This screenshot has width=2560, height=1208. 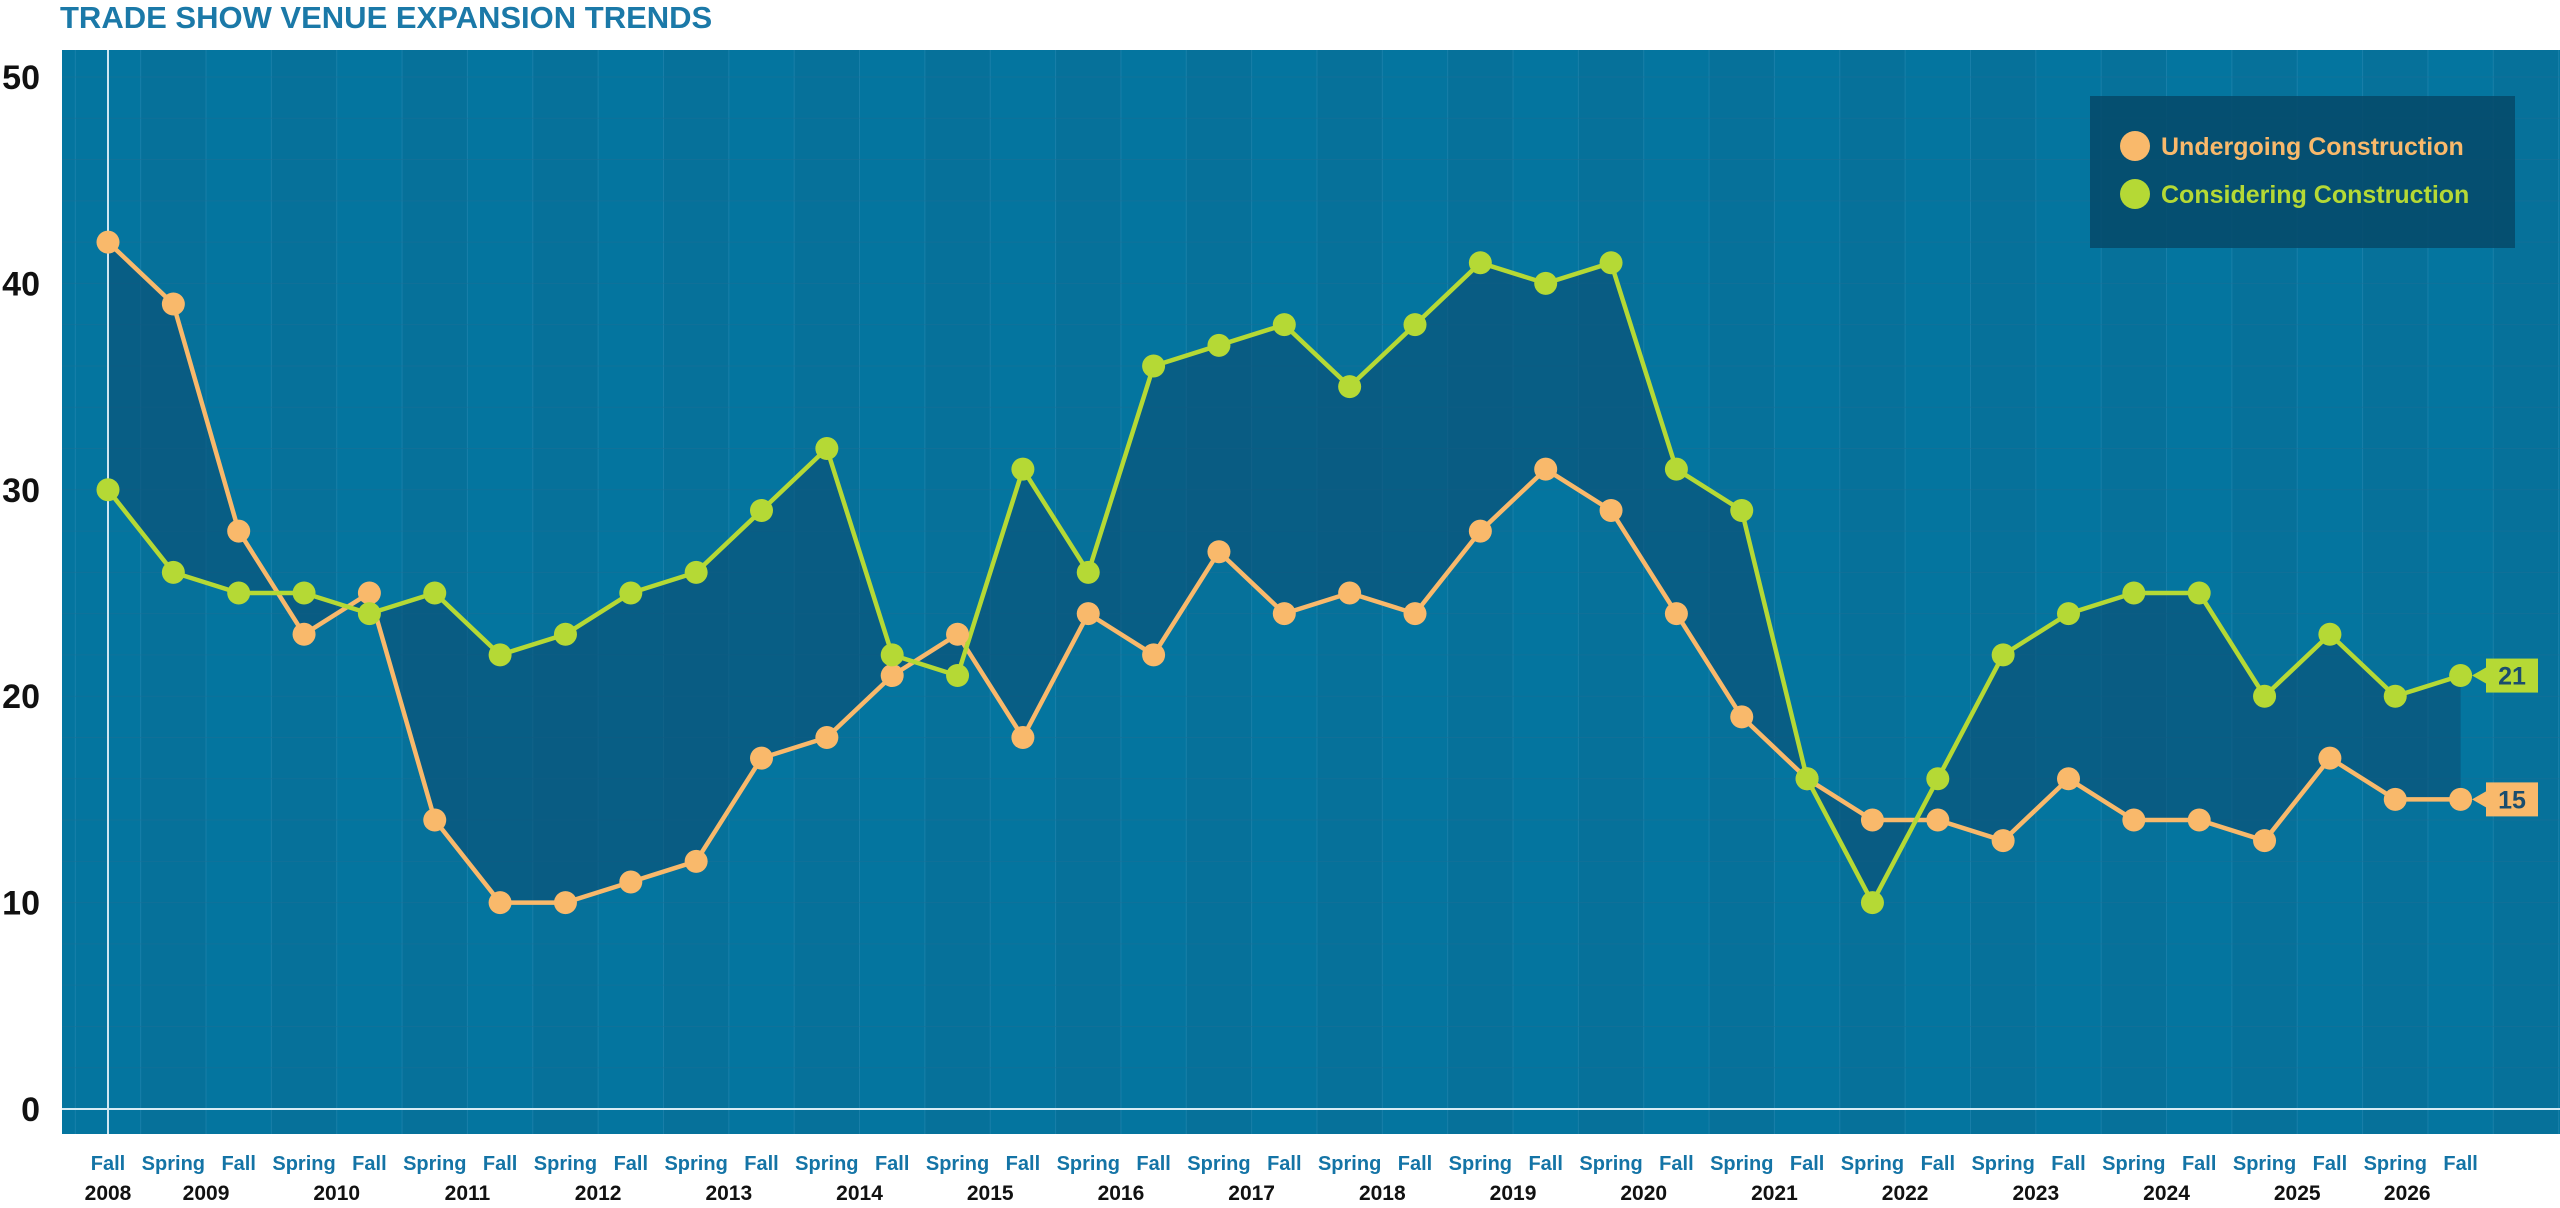 I want to click on x-year-label: 2012, so click(x=598, y=1193).